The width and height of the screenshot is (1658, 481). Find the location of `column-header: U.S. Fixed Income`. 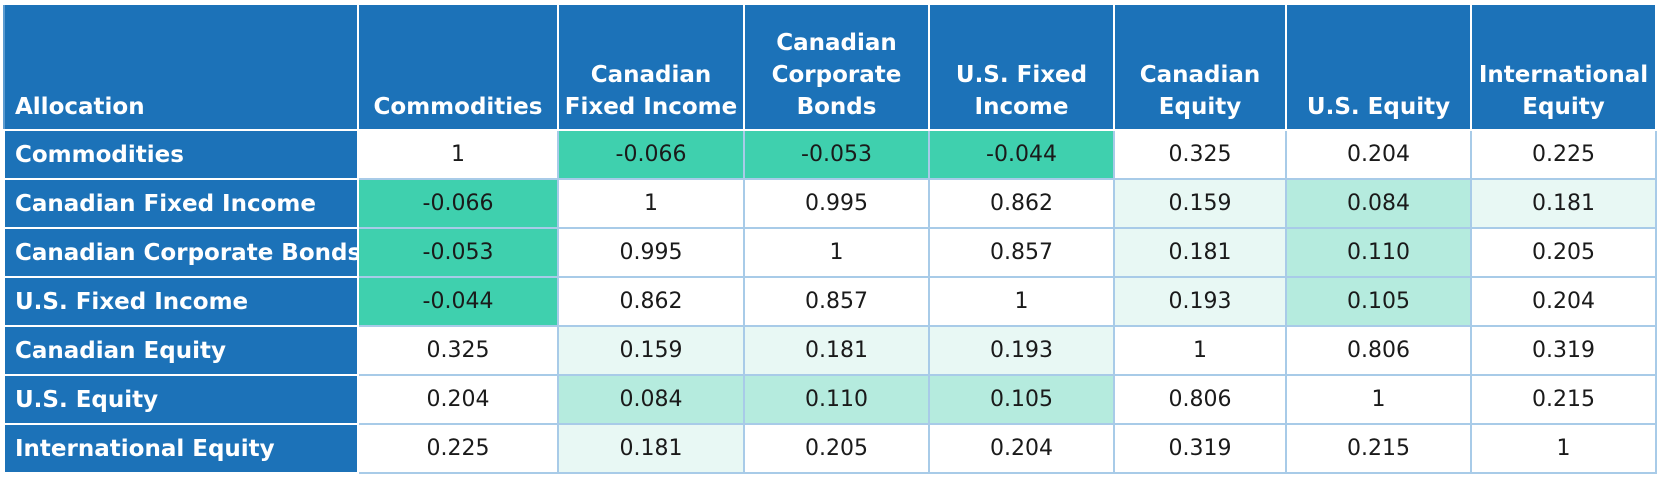

column-header: U.S. Fixed Income is located at coordinates (1021, 67).